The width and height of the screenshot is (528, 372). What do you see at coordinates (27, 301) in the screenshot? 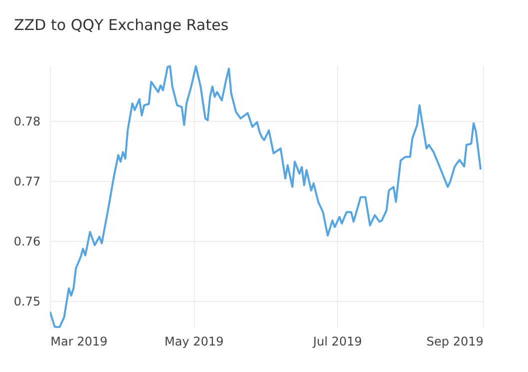
I see `y-tick-label: 0.75` at bounding box center [27, 301].